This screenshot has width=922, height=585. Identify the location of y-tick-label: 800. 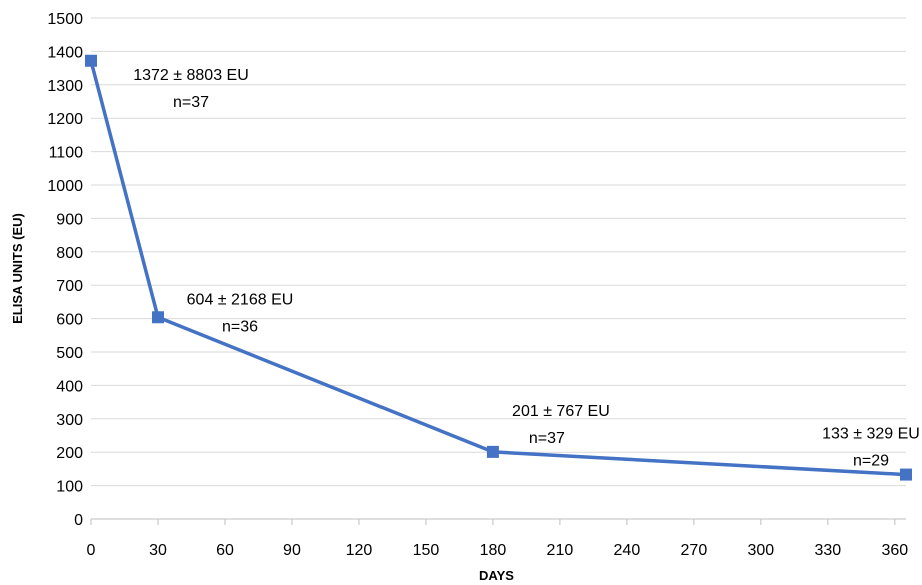
(69, 253).